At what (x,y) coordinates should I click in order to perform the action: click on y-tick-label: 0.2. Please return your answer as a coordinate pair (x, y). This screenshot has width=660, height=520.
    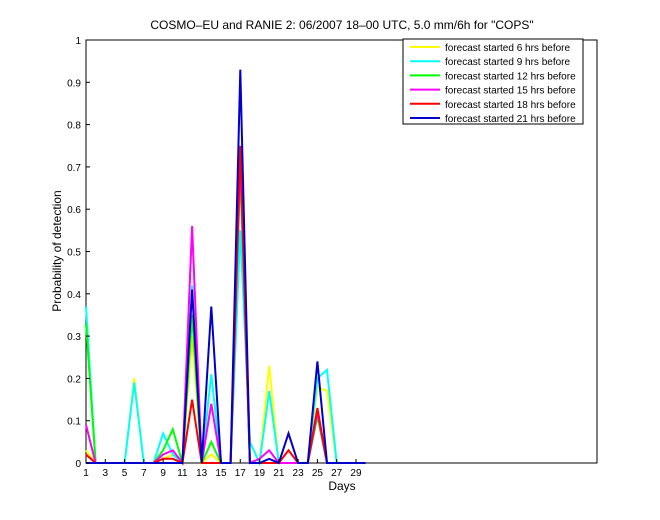
    Looking at the image, I should click on (74, 379).